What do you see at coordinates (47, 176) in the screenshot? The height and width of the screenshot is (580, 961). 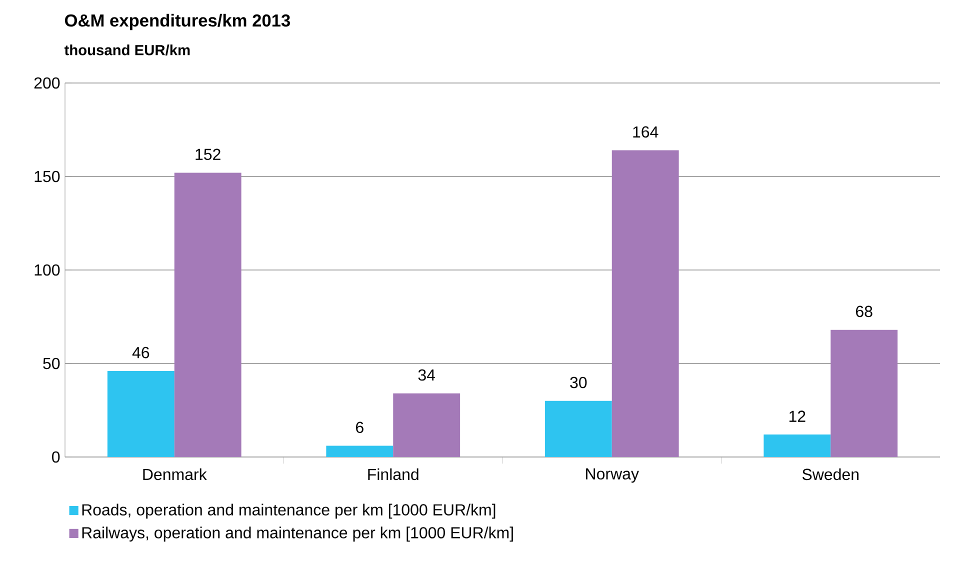 I see `y-tick-label: 150` at bounding box center [47, 176].